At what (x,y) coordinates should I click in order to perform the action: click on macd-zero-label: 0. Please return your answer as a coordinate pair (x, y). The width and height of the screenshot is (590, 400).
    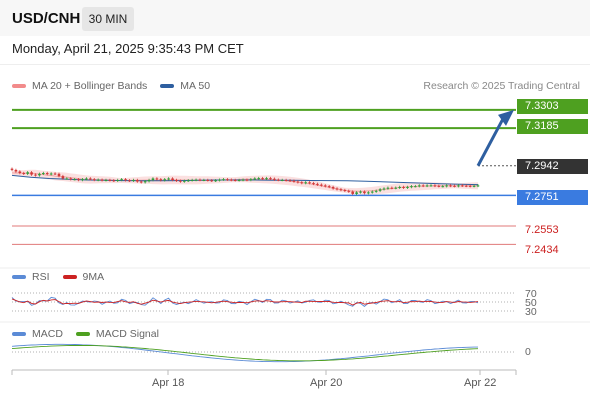
    Looking at the image, I should click on (528, 352).